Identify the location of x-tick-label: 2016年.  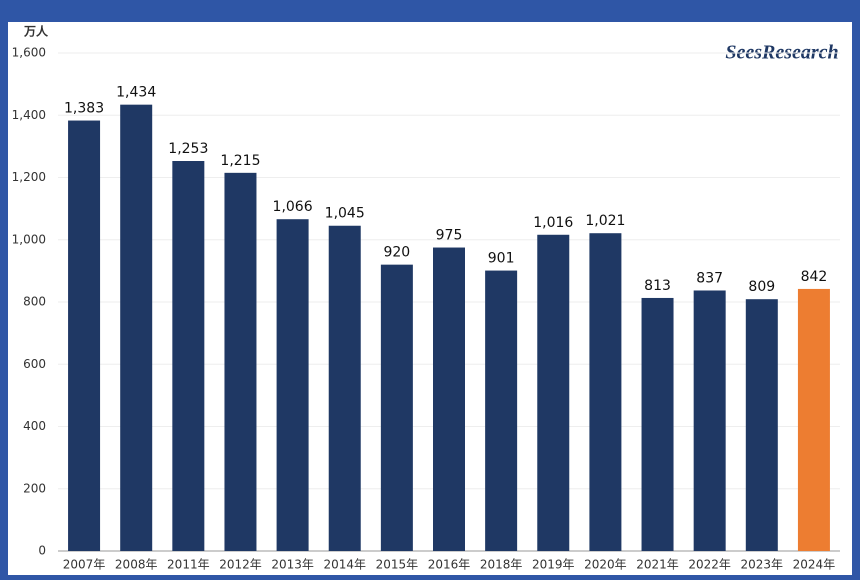
(449, 565).